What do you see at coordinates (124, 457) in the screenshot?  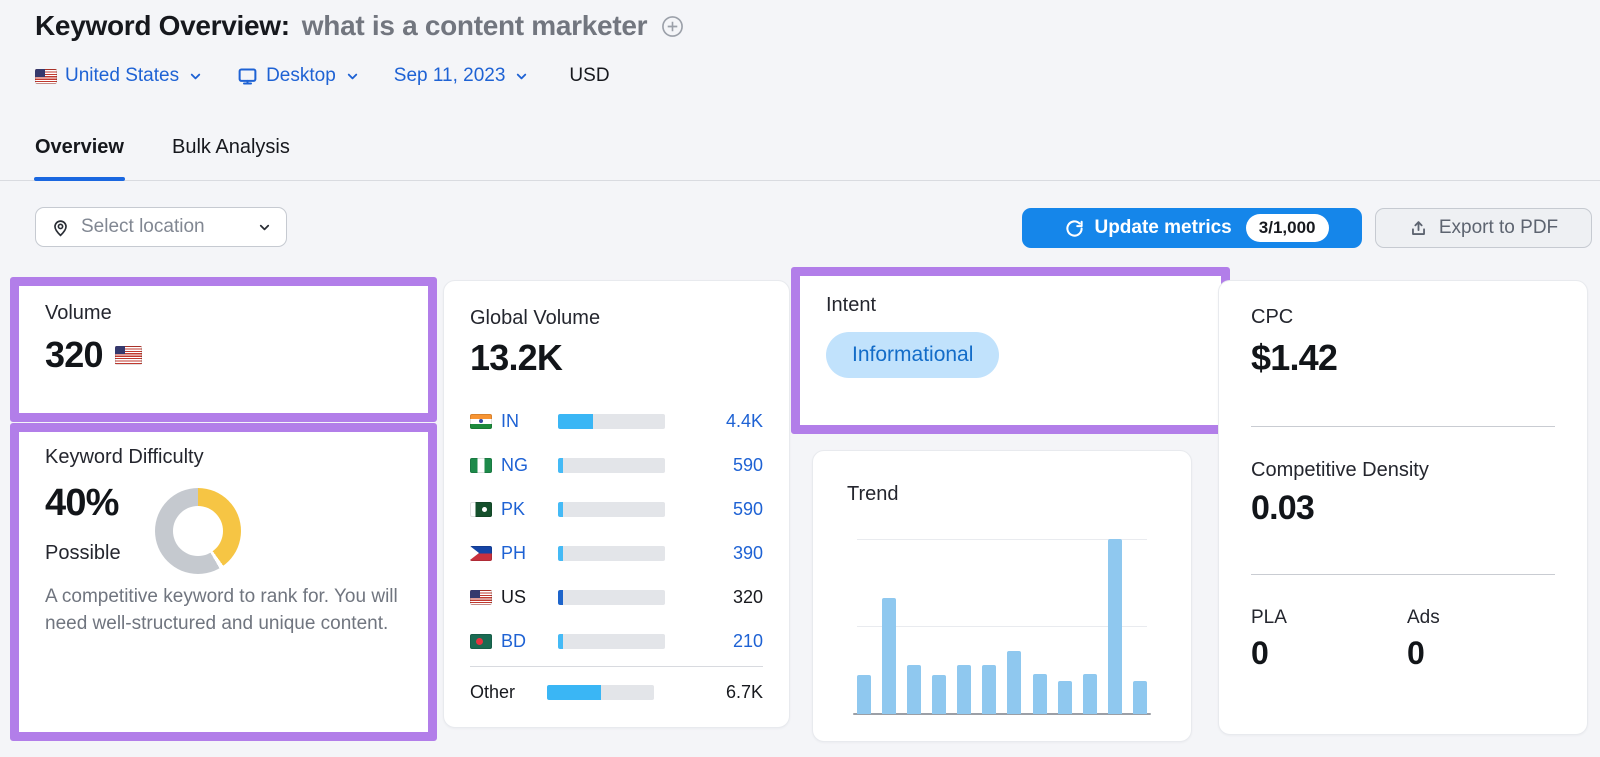 I see `keyword-difficulty-title: Keyword Difficulty` at bounding box center [124, 457].